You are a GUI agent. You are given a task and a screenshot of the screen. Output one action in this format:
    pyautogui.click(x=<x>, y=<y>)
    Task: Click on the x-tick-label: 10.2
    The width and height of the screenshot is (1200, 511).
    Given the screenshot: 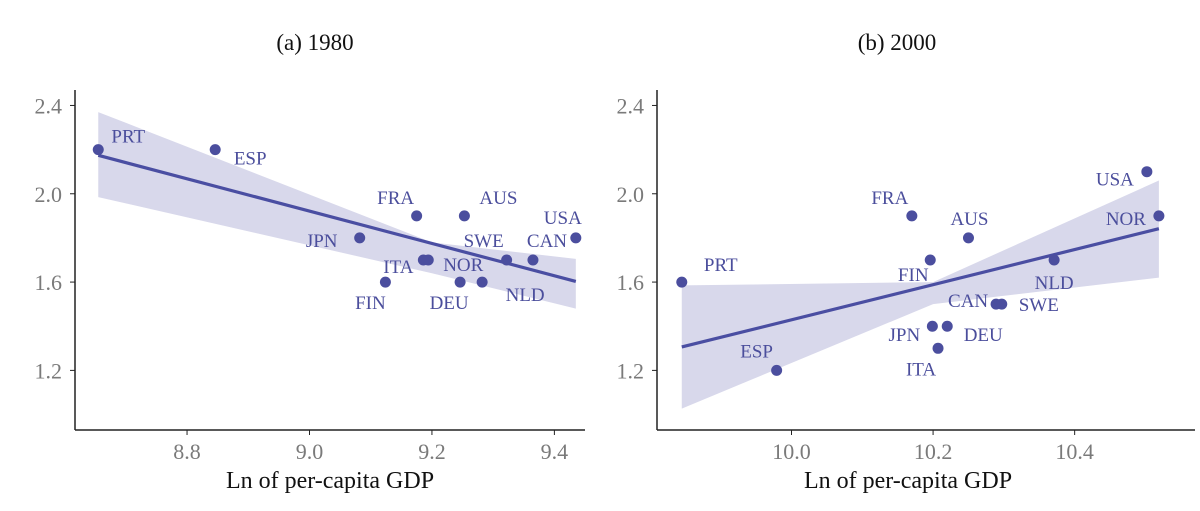 What is the action you would take?
    pyautogui.click(x=933, y=451)
    